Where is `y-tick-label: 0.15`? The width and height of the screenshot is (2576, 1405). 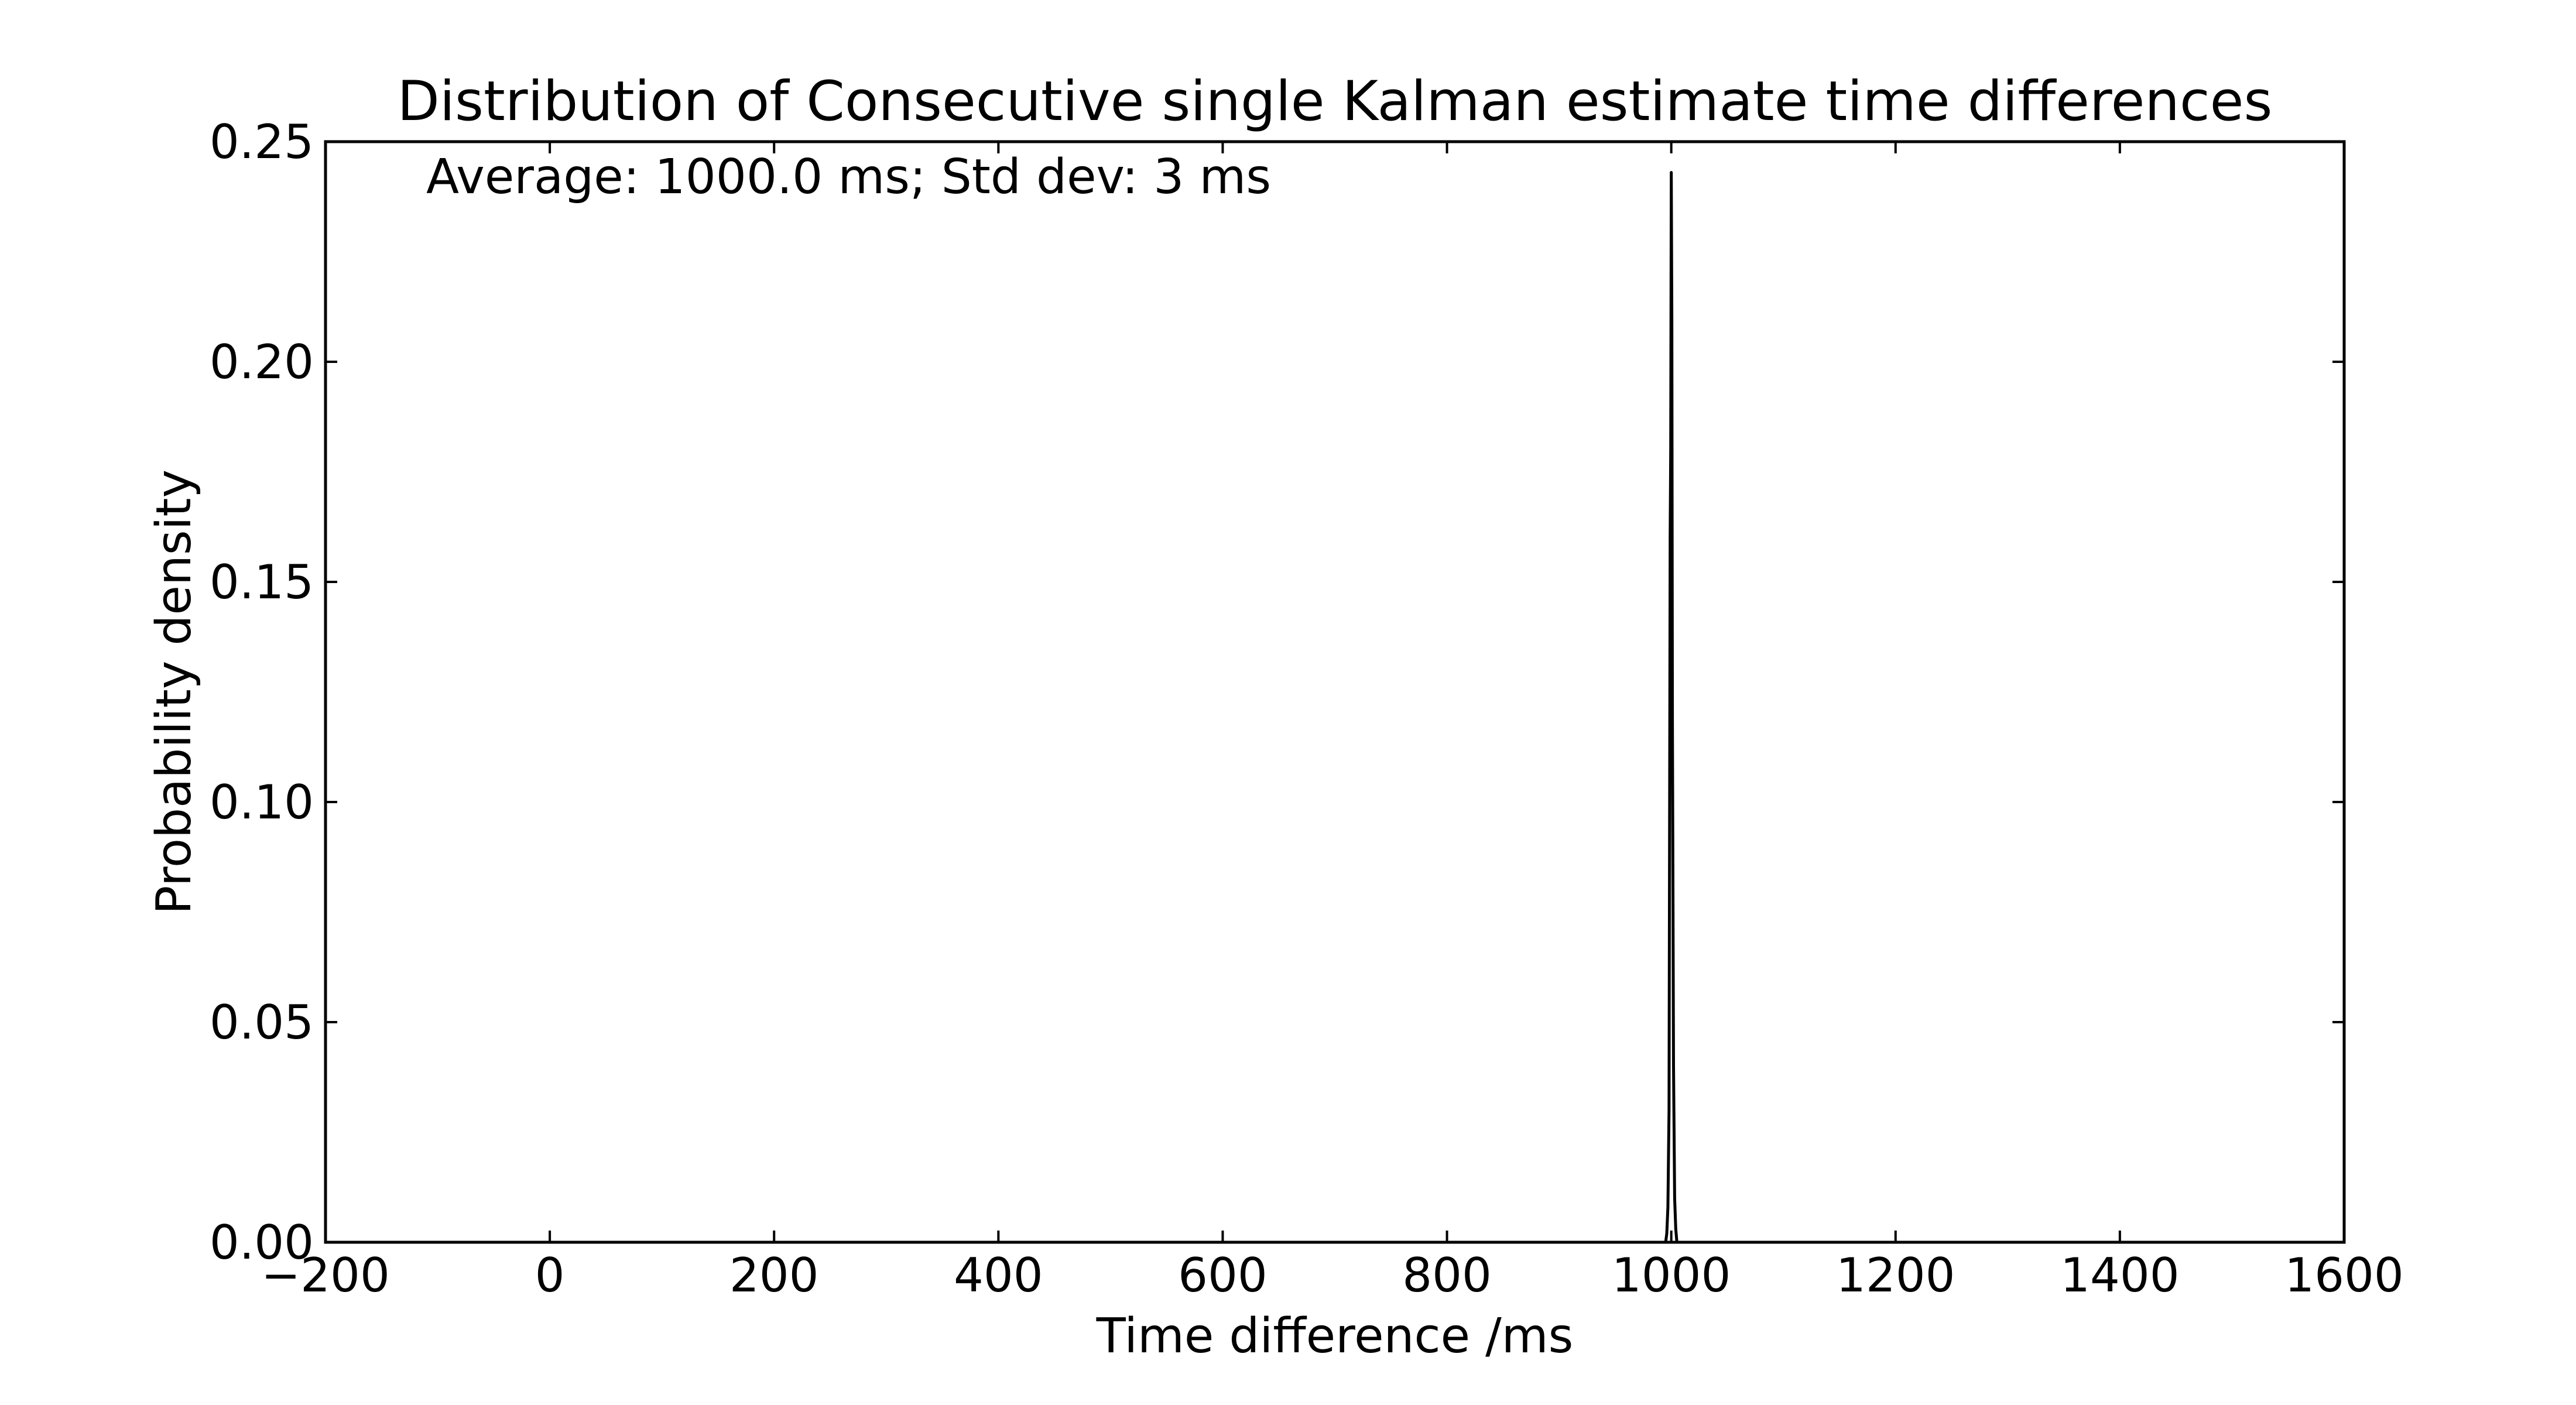 y-tick-label: 0.15 is located at coordinates (262, 582).